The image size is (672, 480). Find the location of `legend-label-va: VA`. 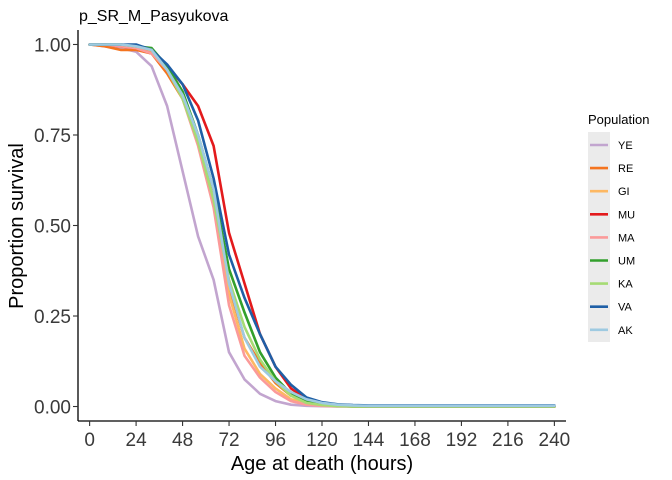

legend-label-va: VA is located at coordinates (625, 308).